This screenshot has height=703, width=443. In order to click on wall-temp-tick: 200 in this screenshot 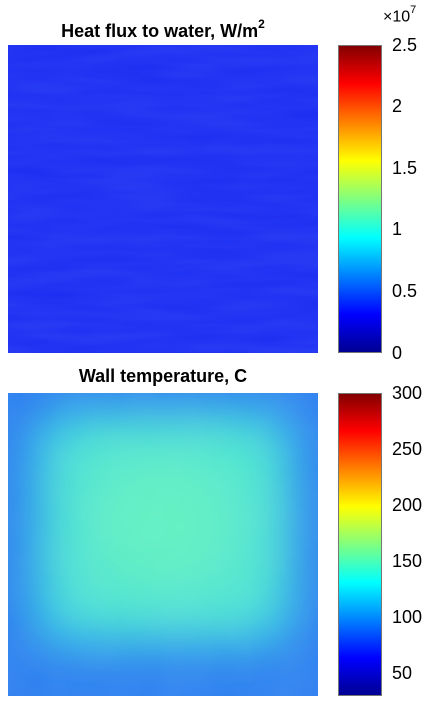, I will do `click(407, 505)`.